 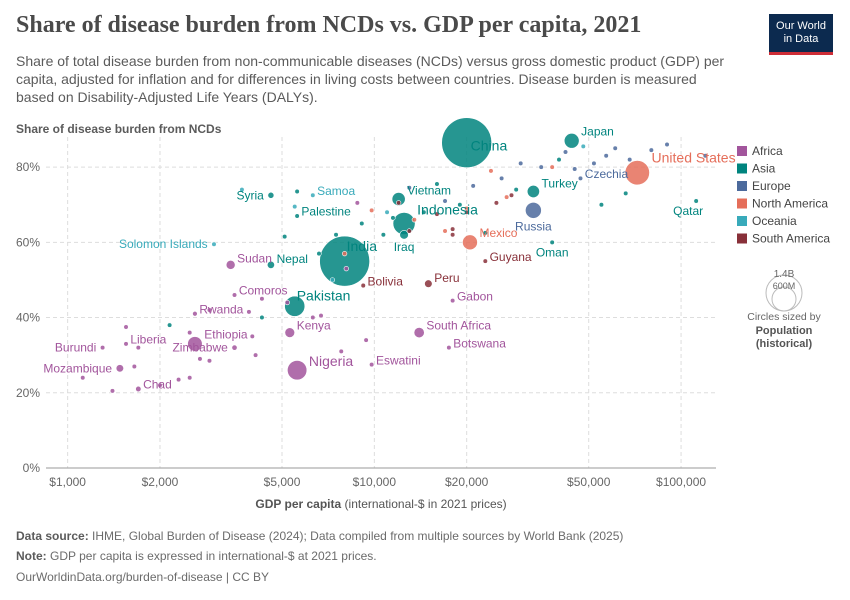 What do you see at coordinates (784, 286) in the screenshot?
I see `size-legend-small-label: 600M` at bounding box center [784, 286].